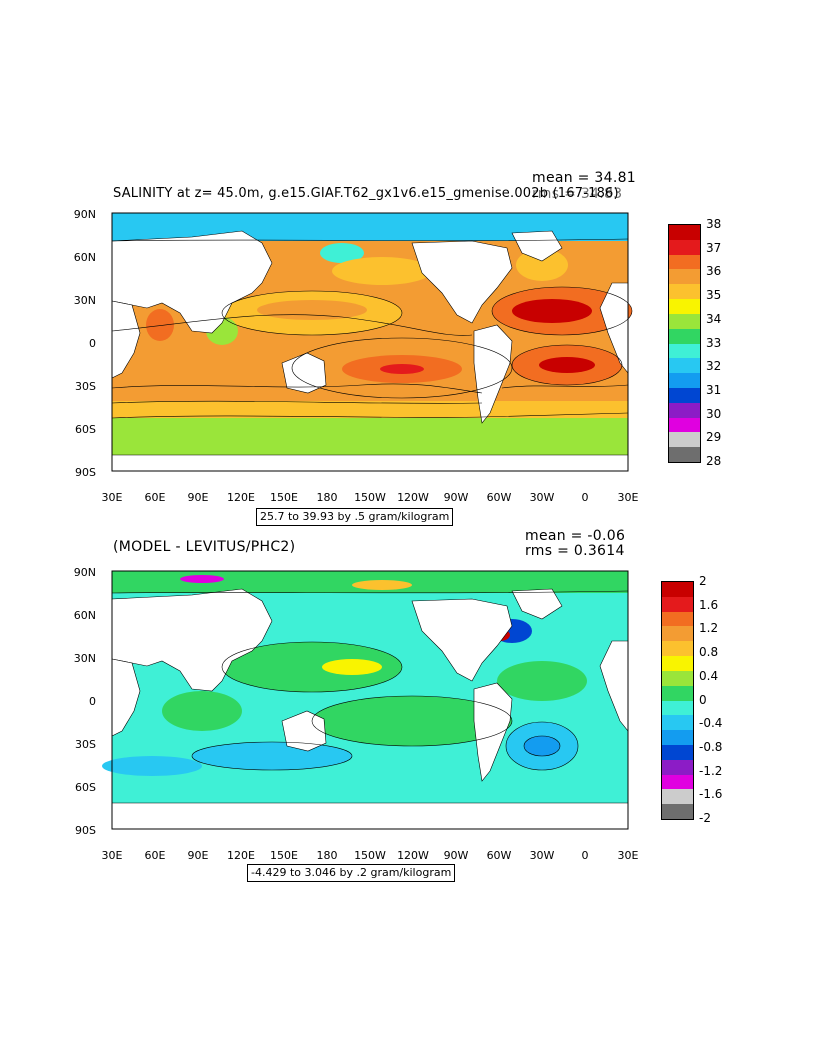 Image resolution: width=818 pixels, height=1055 pixels. Describe the element at coordinates (85, 386) in the screenshot. I see `lat-label: 30S` at that location.